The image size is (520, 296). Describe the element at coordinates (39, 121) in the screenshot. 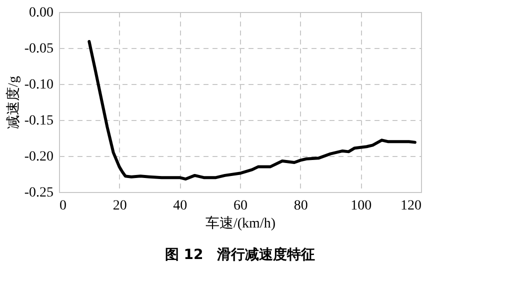

I see `y-tick-label: -0.15` at that location.